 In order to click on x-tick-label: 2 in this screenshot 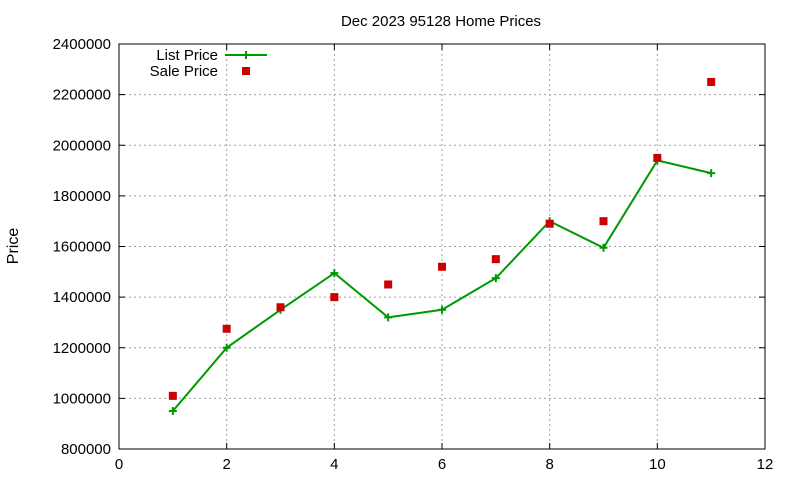, I will do `click(226, 464)`.